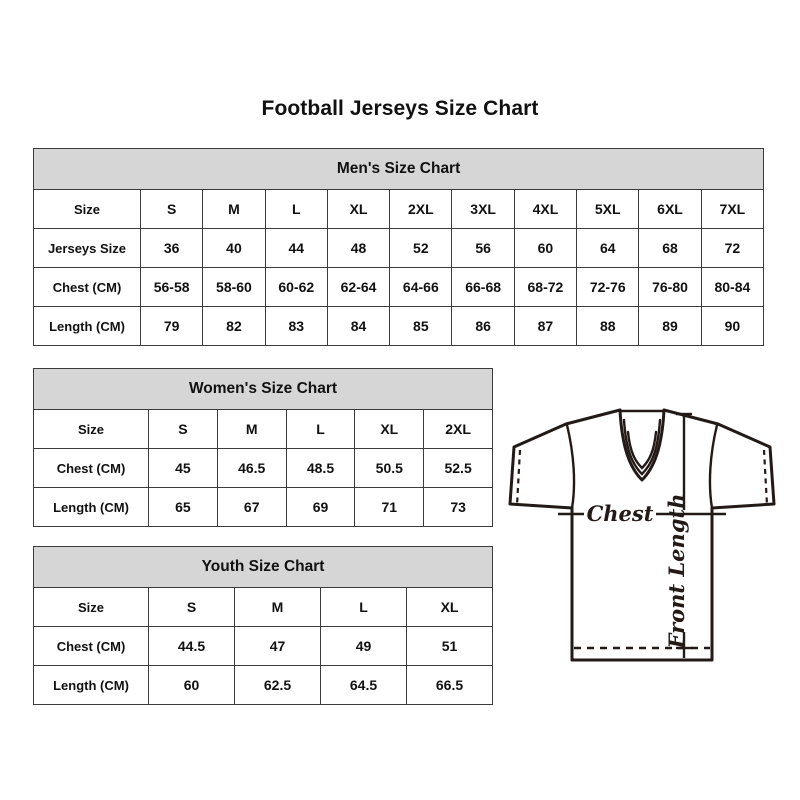 Image resolution: width=800 pixels, height=800 pixels. I want to click on table-cell: 47, so click(277, 646).